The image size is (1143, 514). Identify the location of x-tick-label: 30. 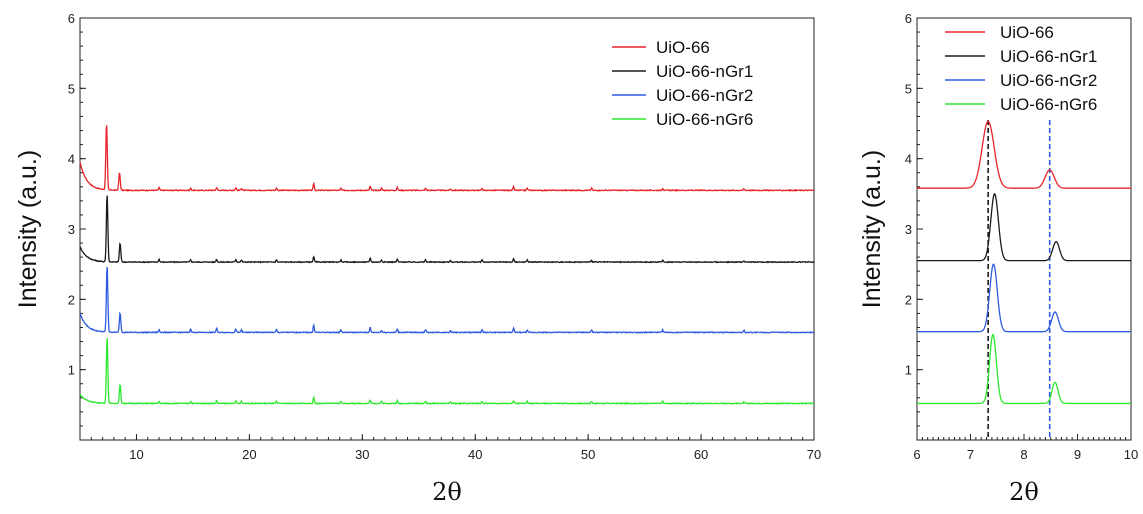
(362, 454).